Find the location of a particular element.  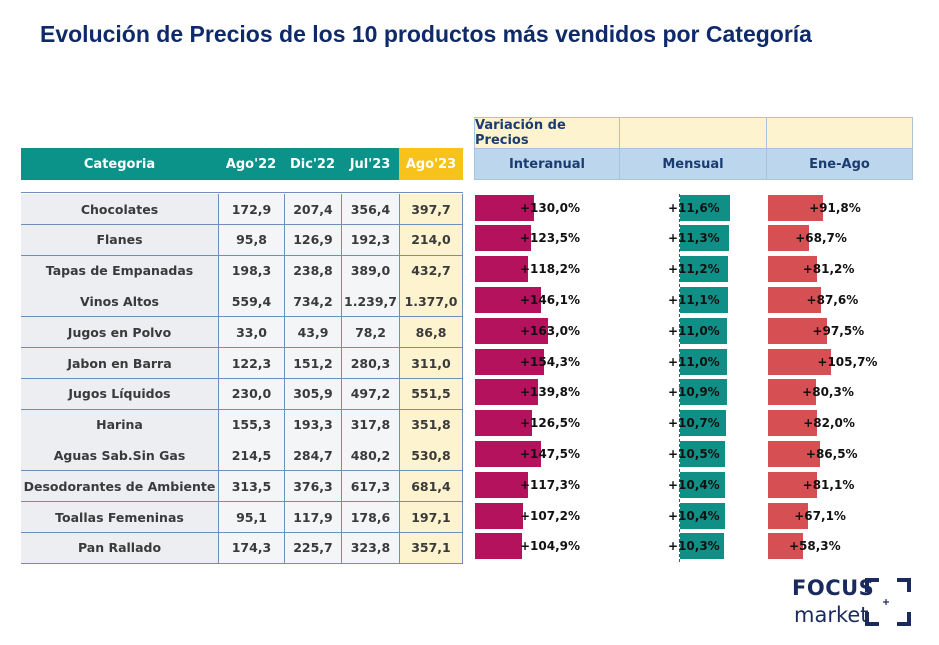

price-cell: 317,8 is located at coordinates (370, 424).